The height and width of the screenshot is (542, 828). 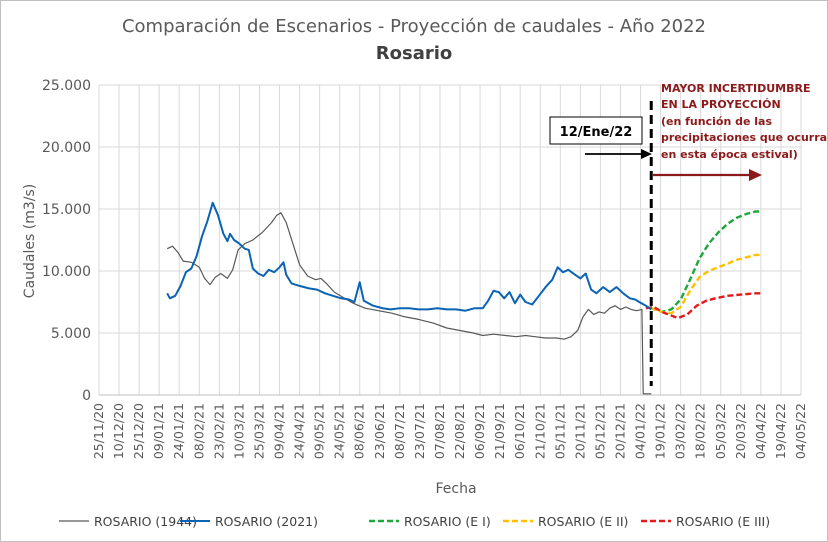 I want to click on x-tick-label: 09/04/21, so click(x=279, y=431).